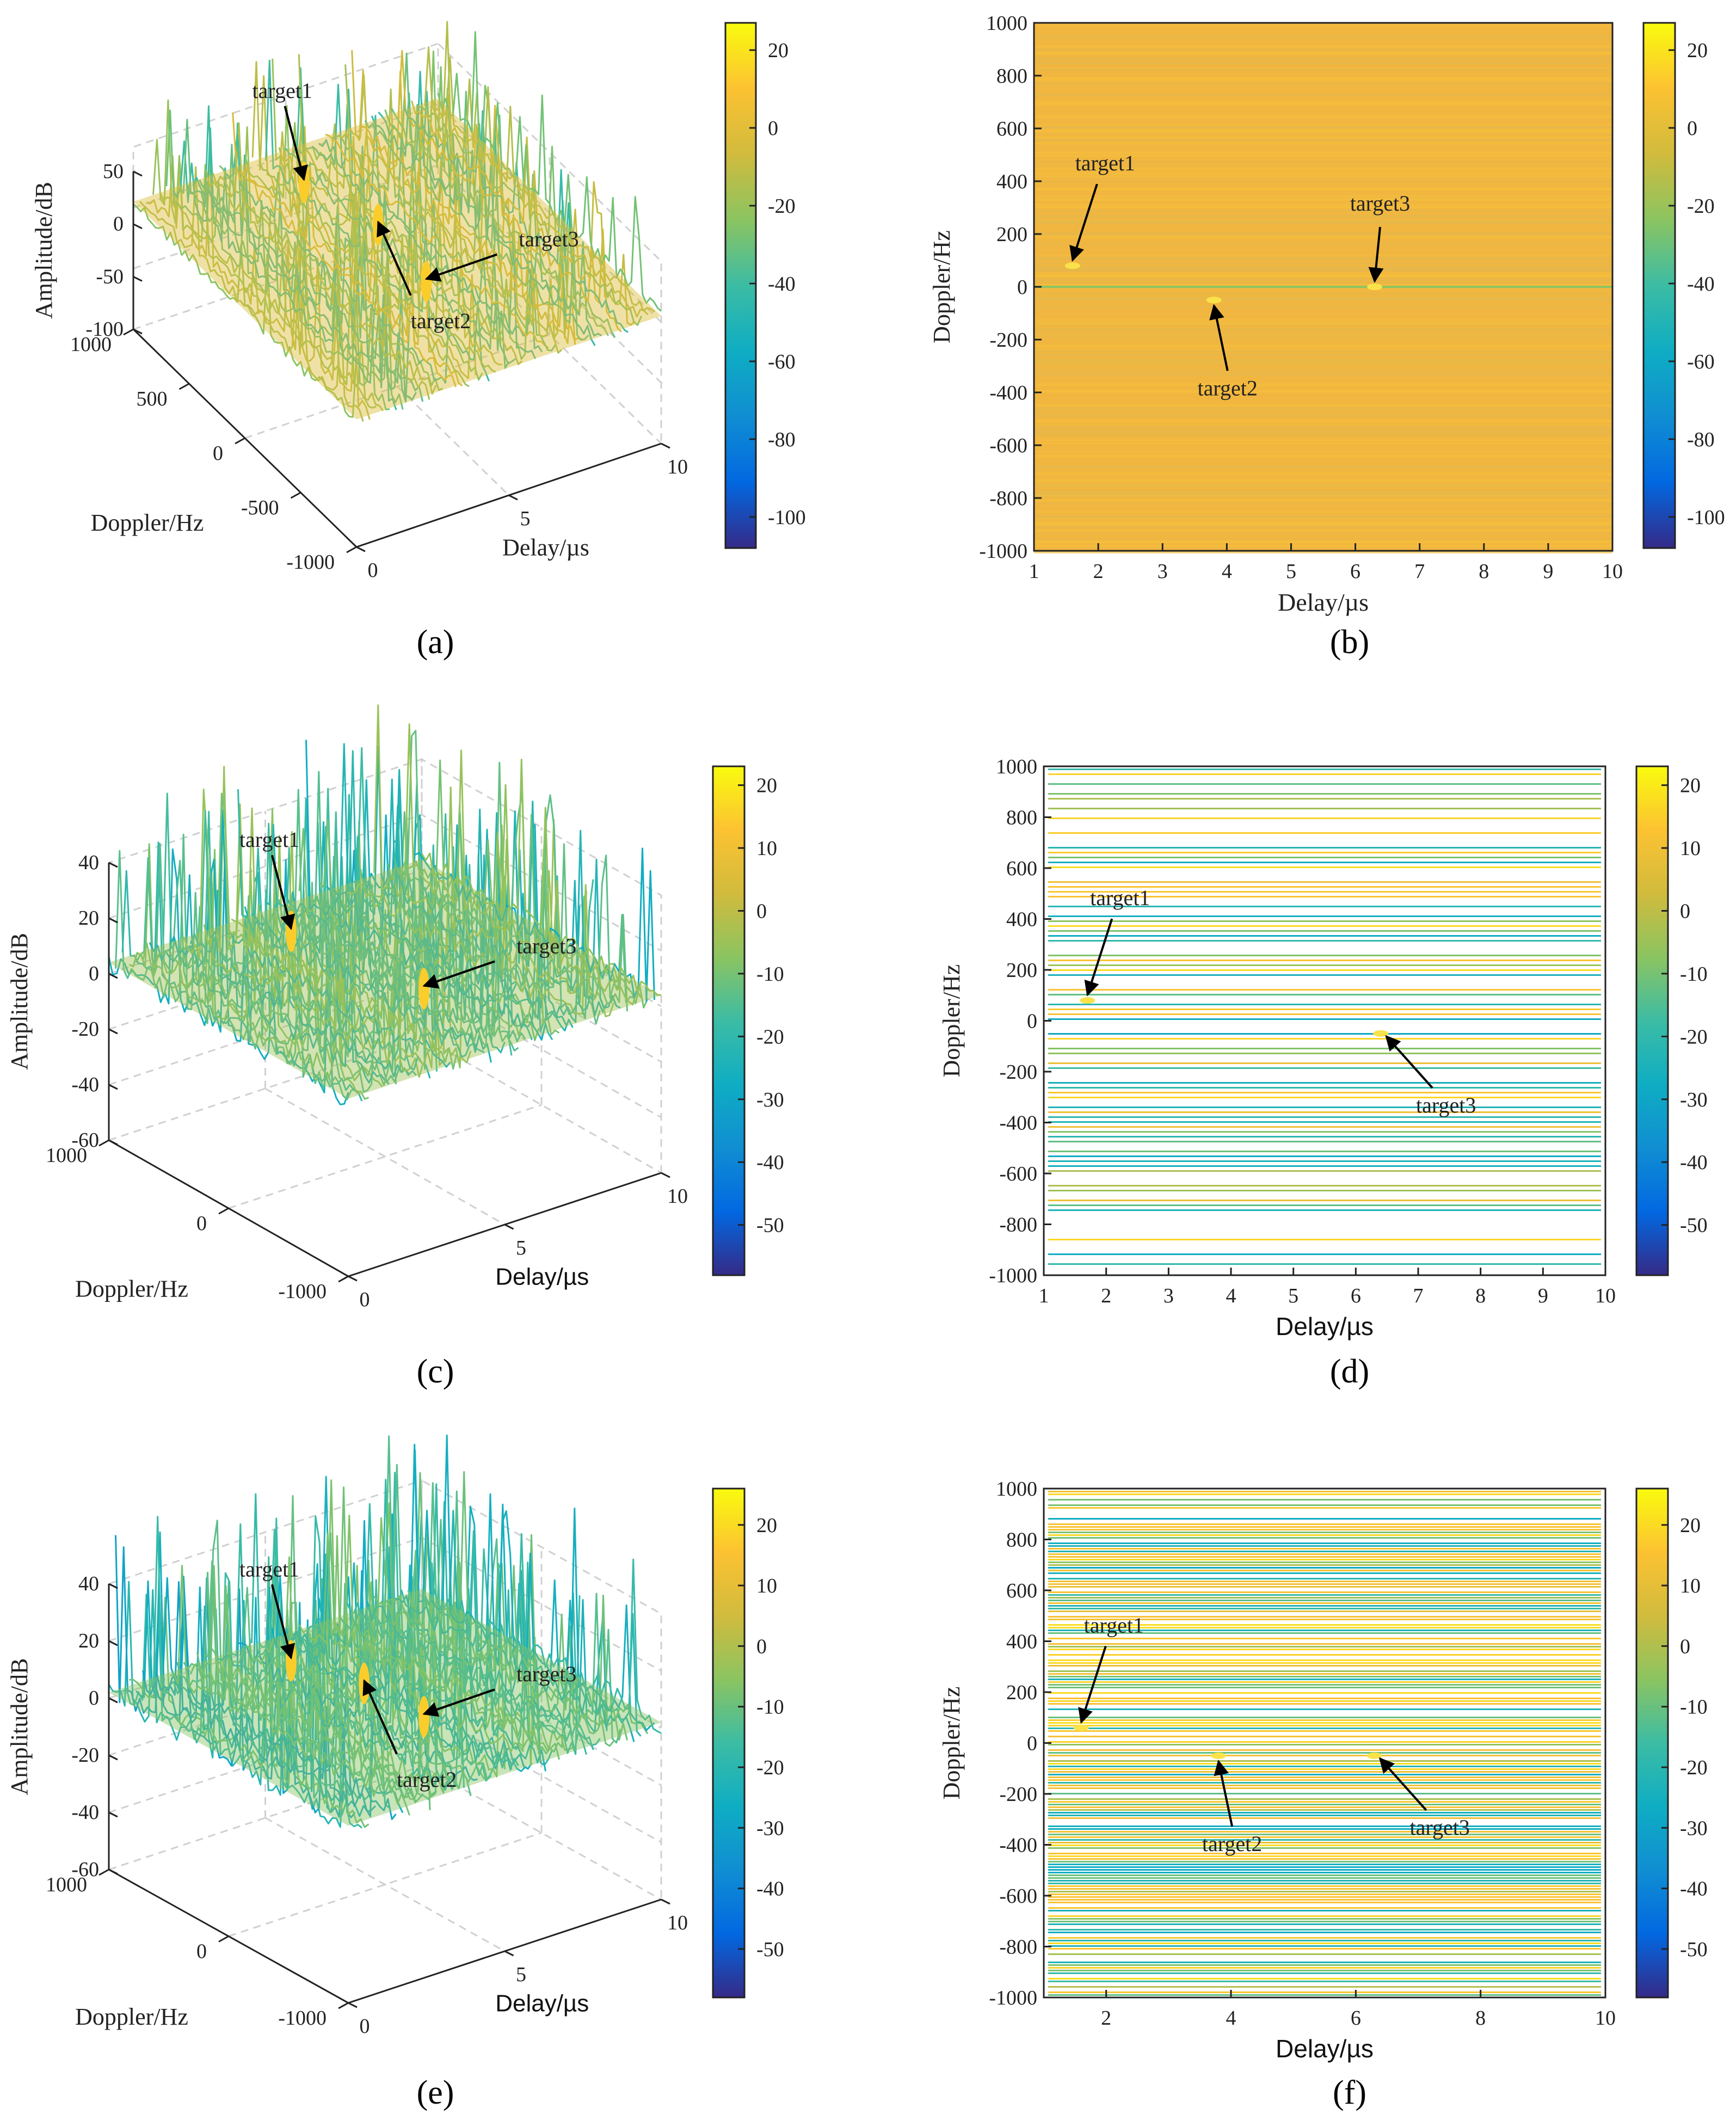 This screenshot has width=1736, height=2127. What do you see at coordinates (385, 1936) in the screenshot?
I see `floor-front-edges` at bounding box center [385, 1936].